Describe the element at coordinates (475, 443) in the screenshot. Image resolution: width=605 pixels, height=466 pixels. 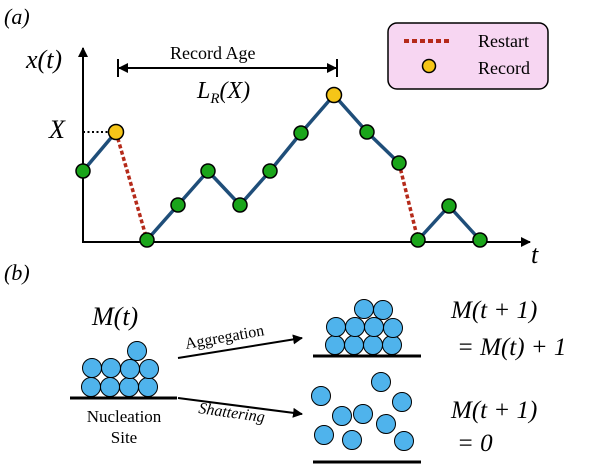
I see `eq-shattering-line2: = 0` at that location.